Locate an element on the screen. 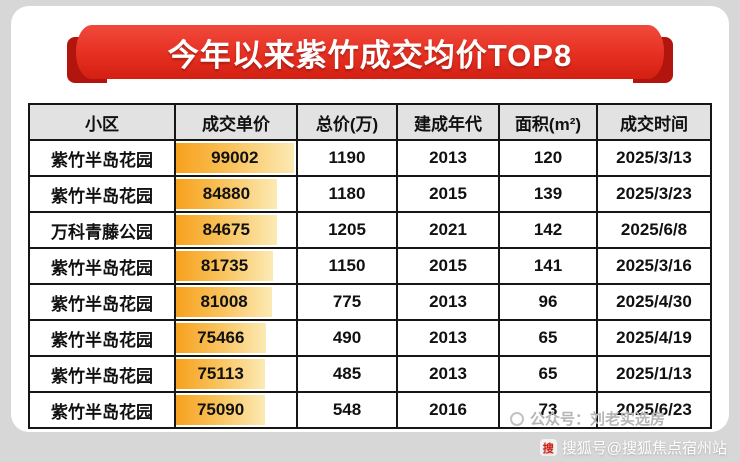 Image resolution: width=740 pixels, height=462 pixels. deal-date-cell: 2025/3/13 is located at coordinates (654, 158).